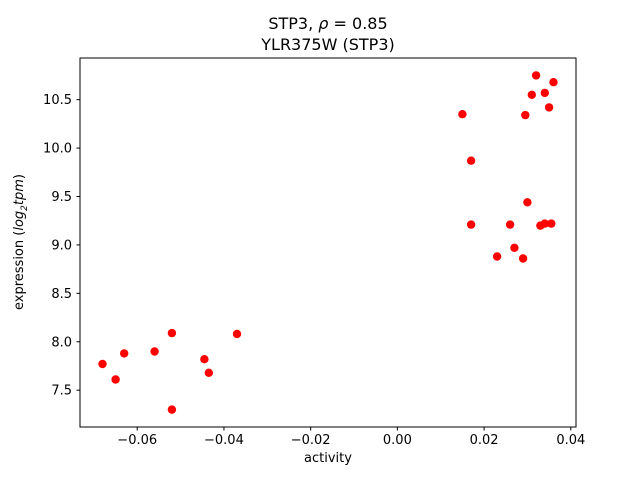 This screenshot has height=480, width=640. I want to click on chart-title-line2: YLR375W (STP3), so click(328, 44).